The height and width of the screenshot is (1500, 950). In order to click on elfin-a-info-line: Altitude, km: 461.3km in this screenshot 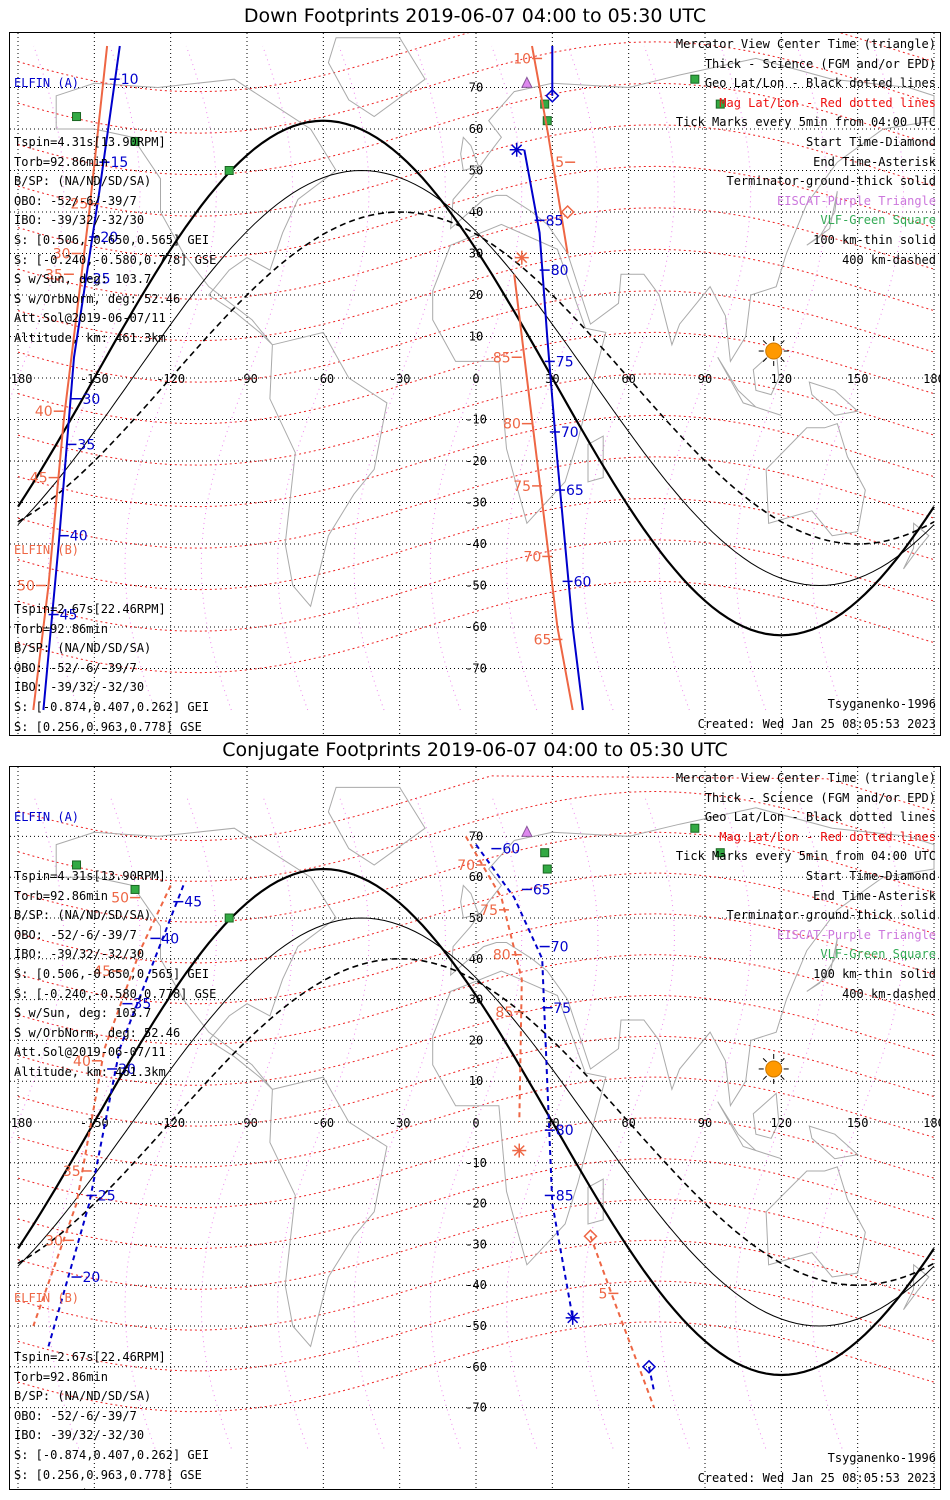, I will do `click(90, 1071)`.